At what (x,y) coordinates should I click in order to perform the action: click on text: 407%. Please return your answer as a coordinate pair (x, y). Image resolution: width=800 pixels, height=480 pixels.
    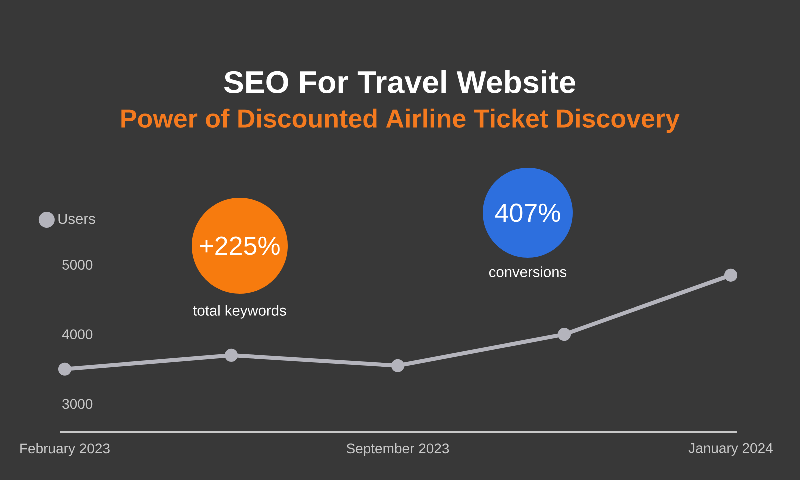
    Looking at the image, I should click on (527, 213).